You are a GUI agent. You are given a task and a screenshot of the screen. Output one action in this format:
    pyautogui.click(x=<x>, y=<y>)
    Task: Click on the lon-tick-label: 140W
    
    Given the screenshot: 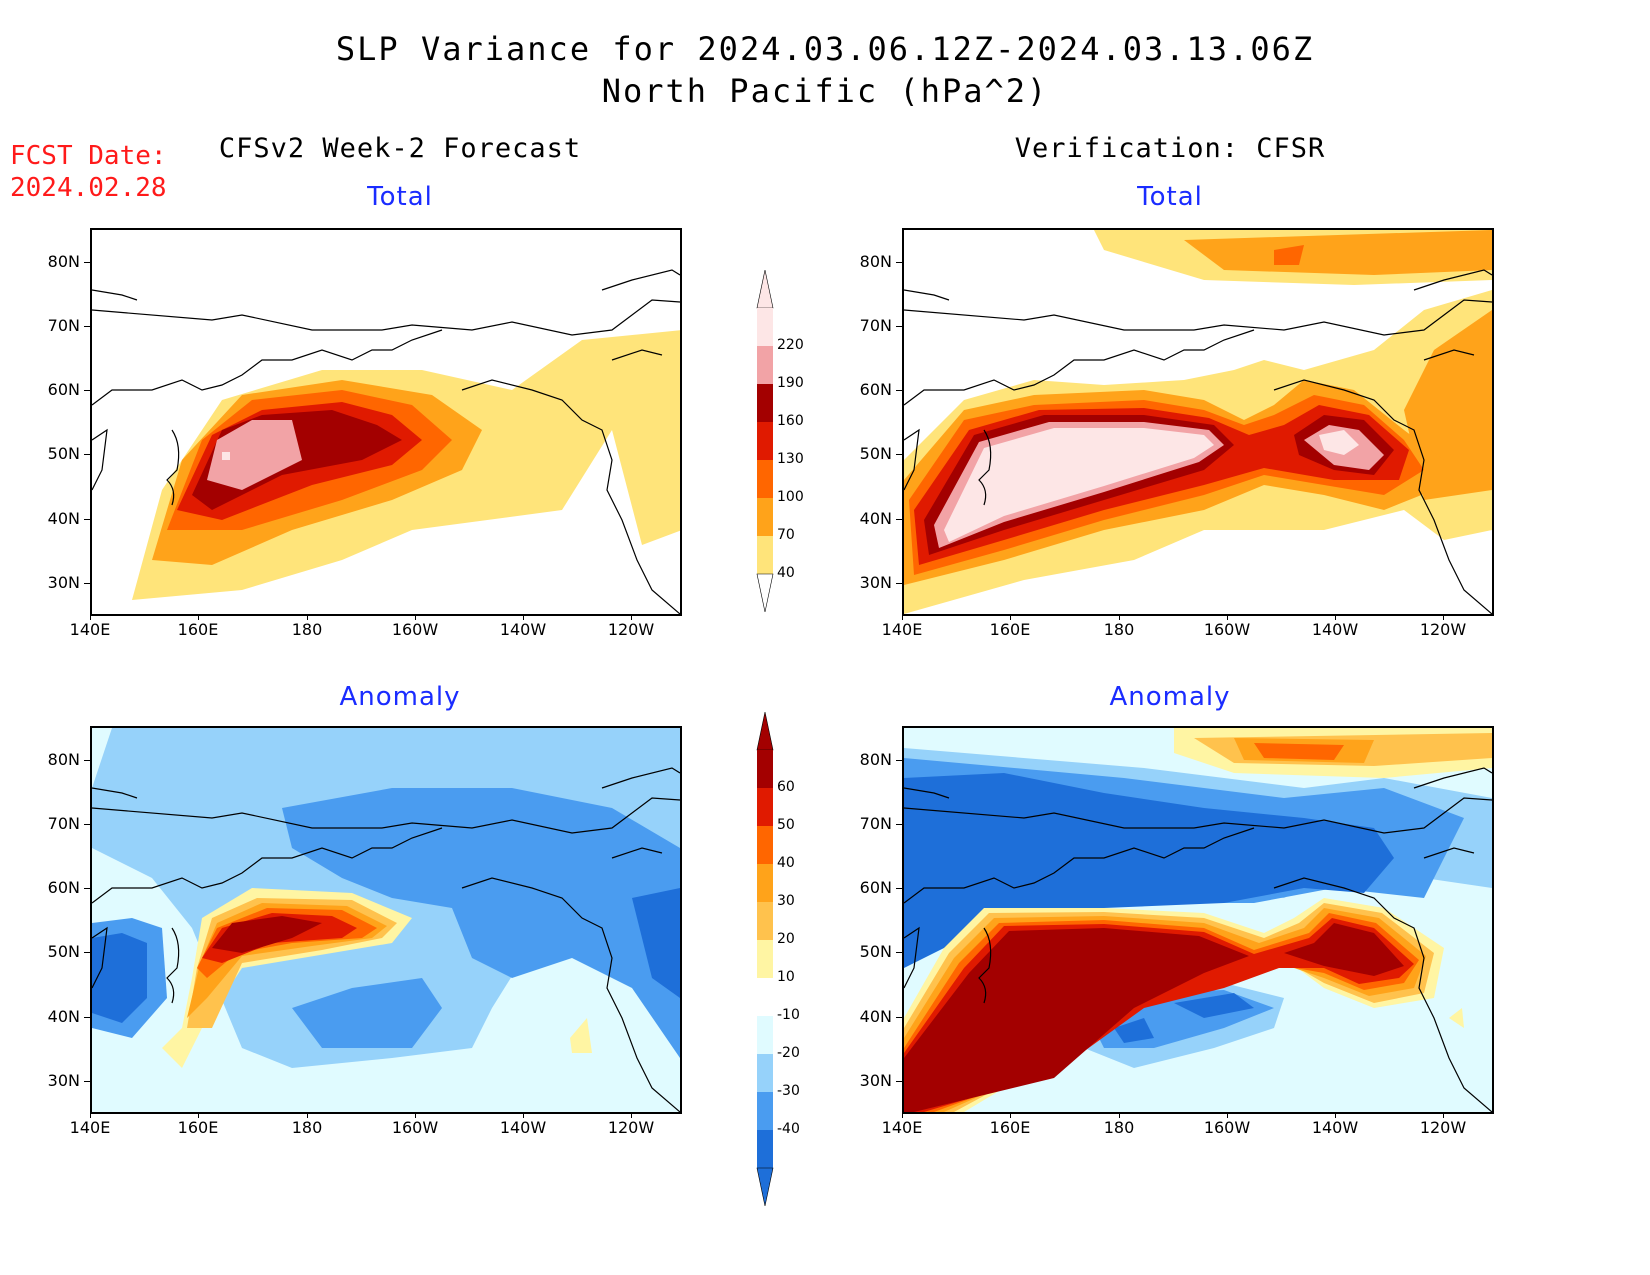 What is the action you would take?
    pyautogui.click(x=1335, y=629)
    